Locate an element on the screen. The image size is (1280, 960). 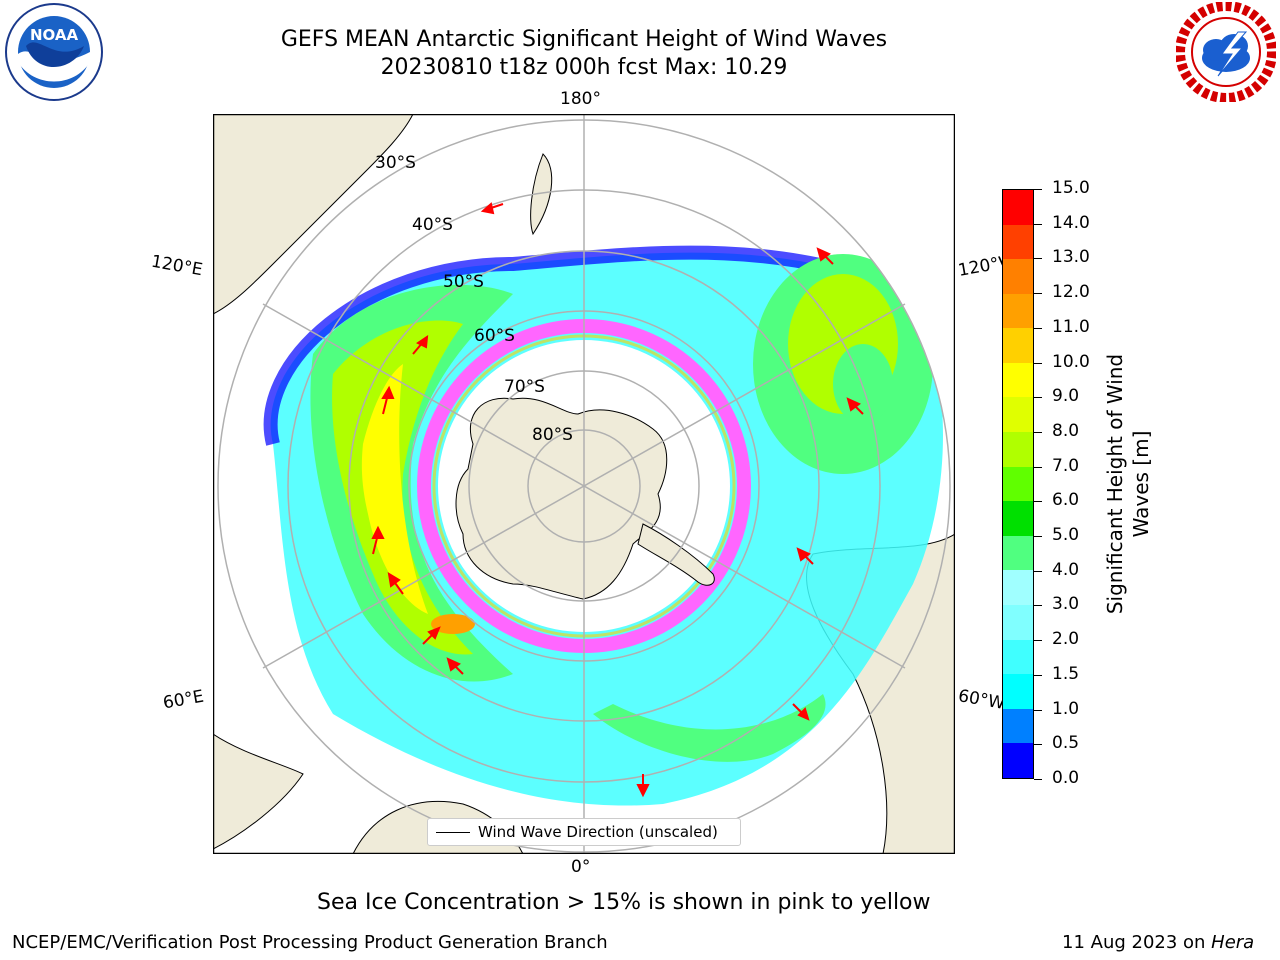
colorbar-tick-label: 3.0 is located at coordinates (1066, 604).